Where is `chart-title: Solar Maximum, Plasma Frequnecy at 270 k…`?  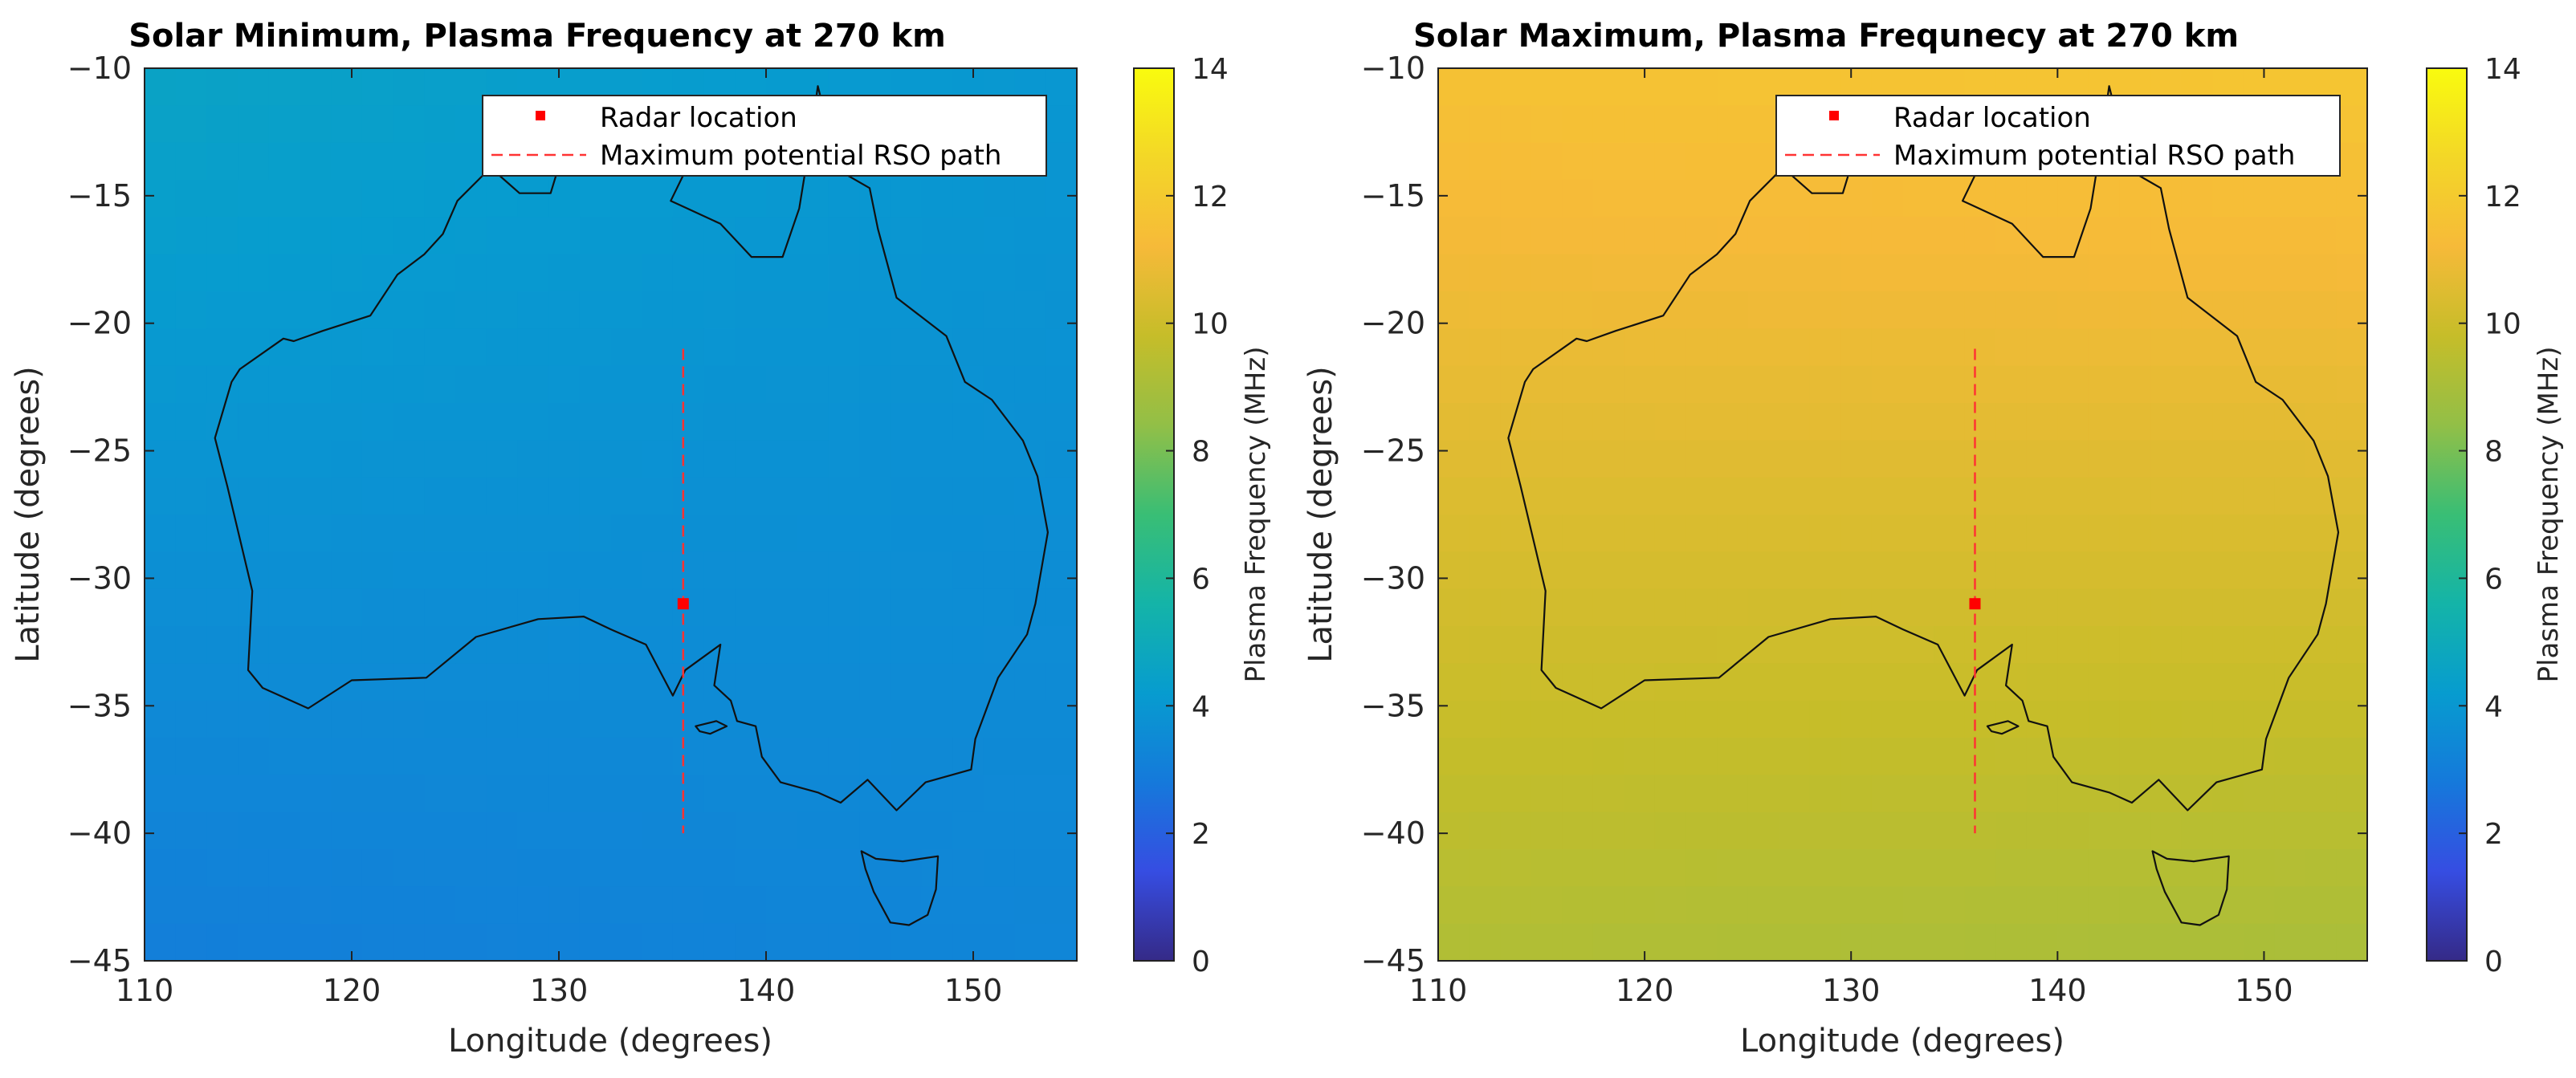
chart-title: Solar Maximum, Plasma Frequnecy at 270 k… is located at coordinates (1826, 36).